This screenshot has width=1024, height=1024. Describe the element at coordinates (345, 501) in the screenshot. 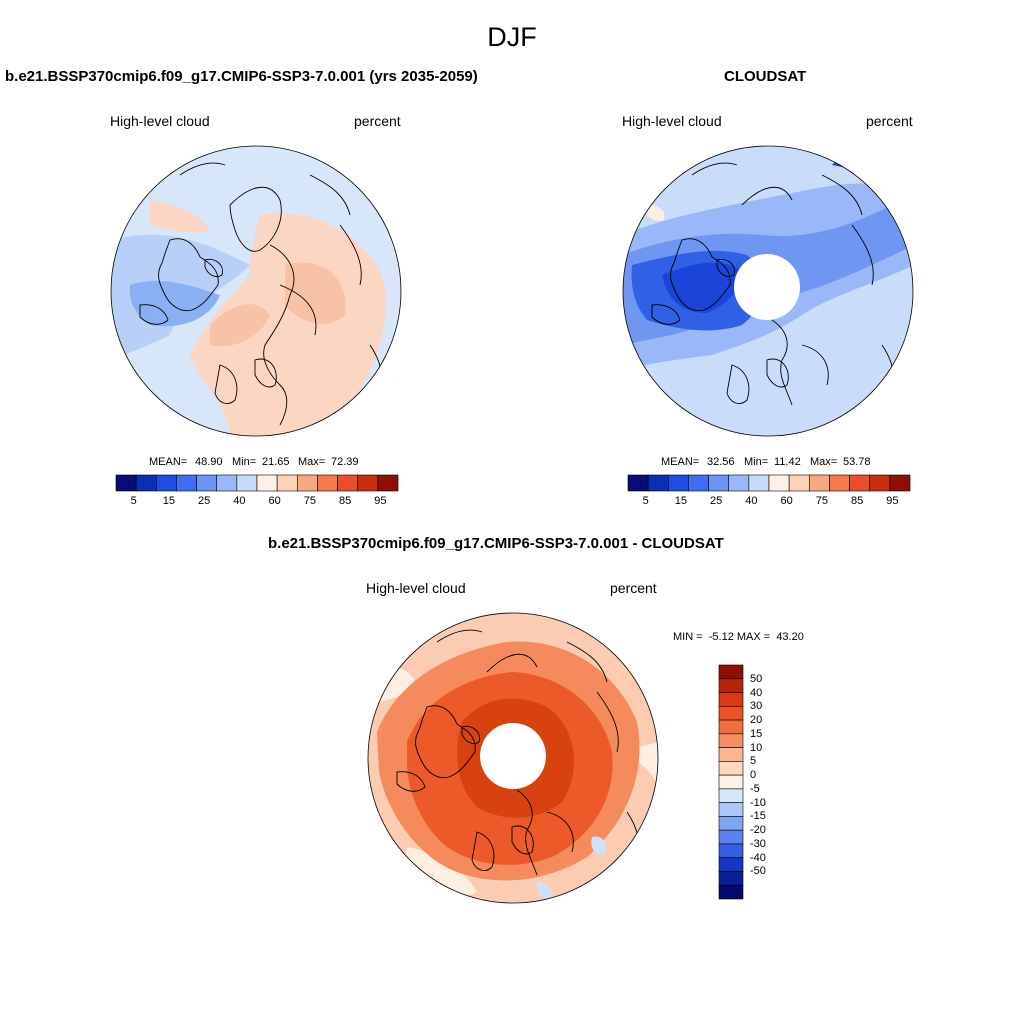

I see `model-colorbar-tick-label: 85` at that location.